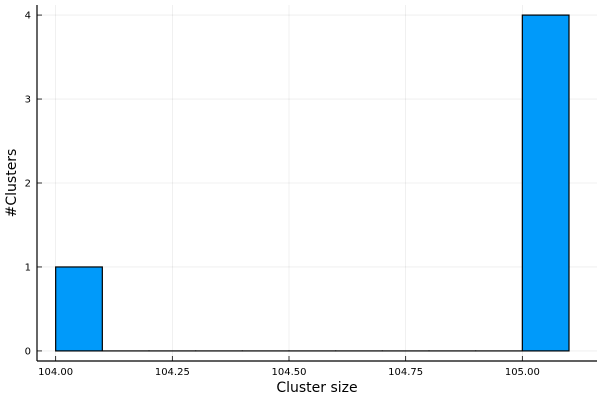 The width and height of the screenshot is (600, 400). What do you see at coordinates (289, 372) in the screenshot?
I see `x-tick-label: 104.50` at bounding box center [289, 372].